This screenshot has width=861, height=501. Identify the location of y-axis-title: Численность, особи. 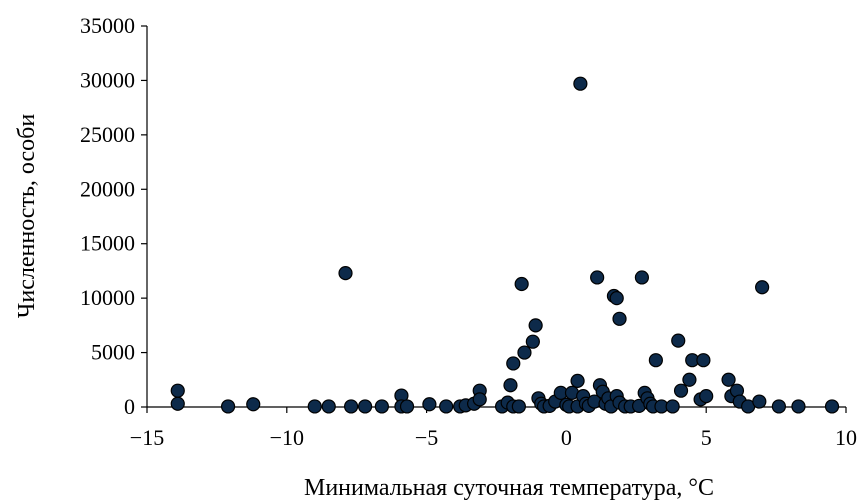
(27, 216).